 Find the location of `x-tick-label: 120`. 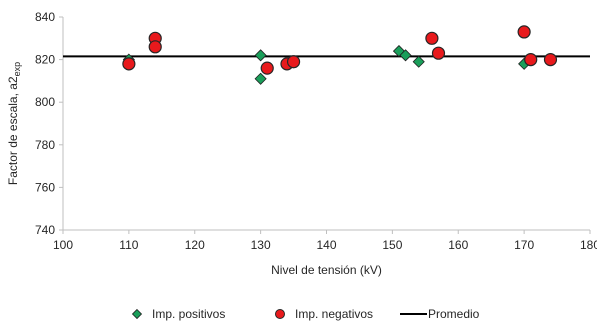

x-tick-label: 120 is located at coordinates (195, 245).